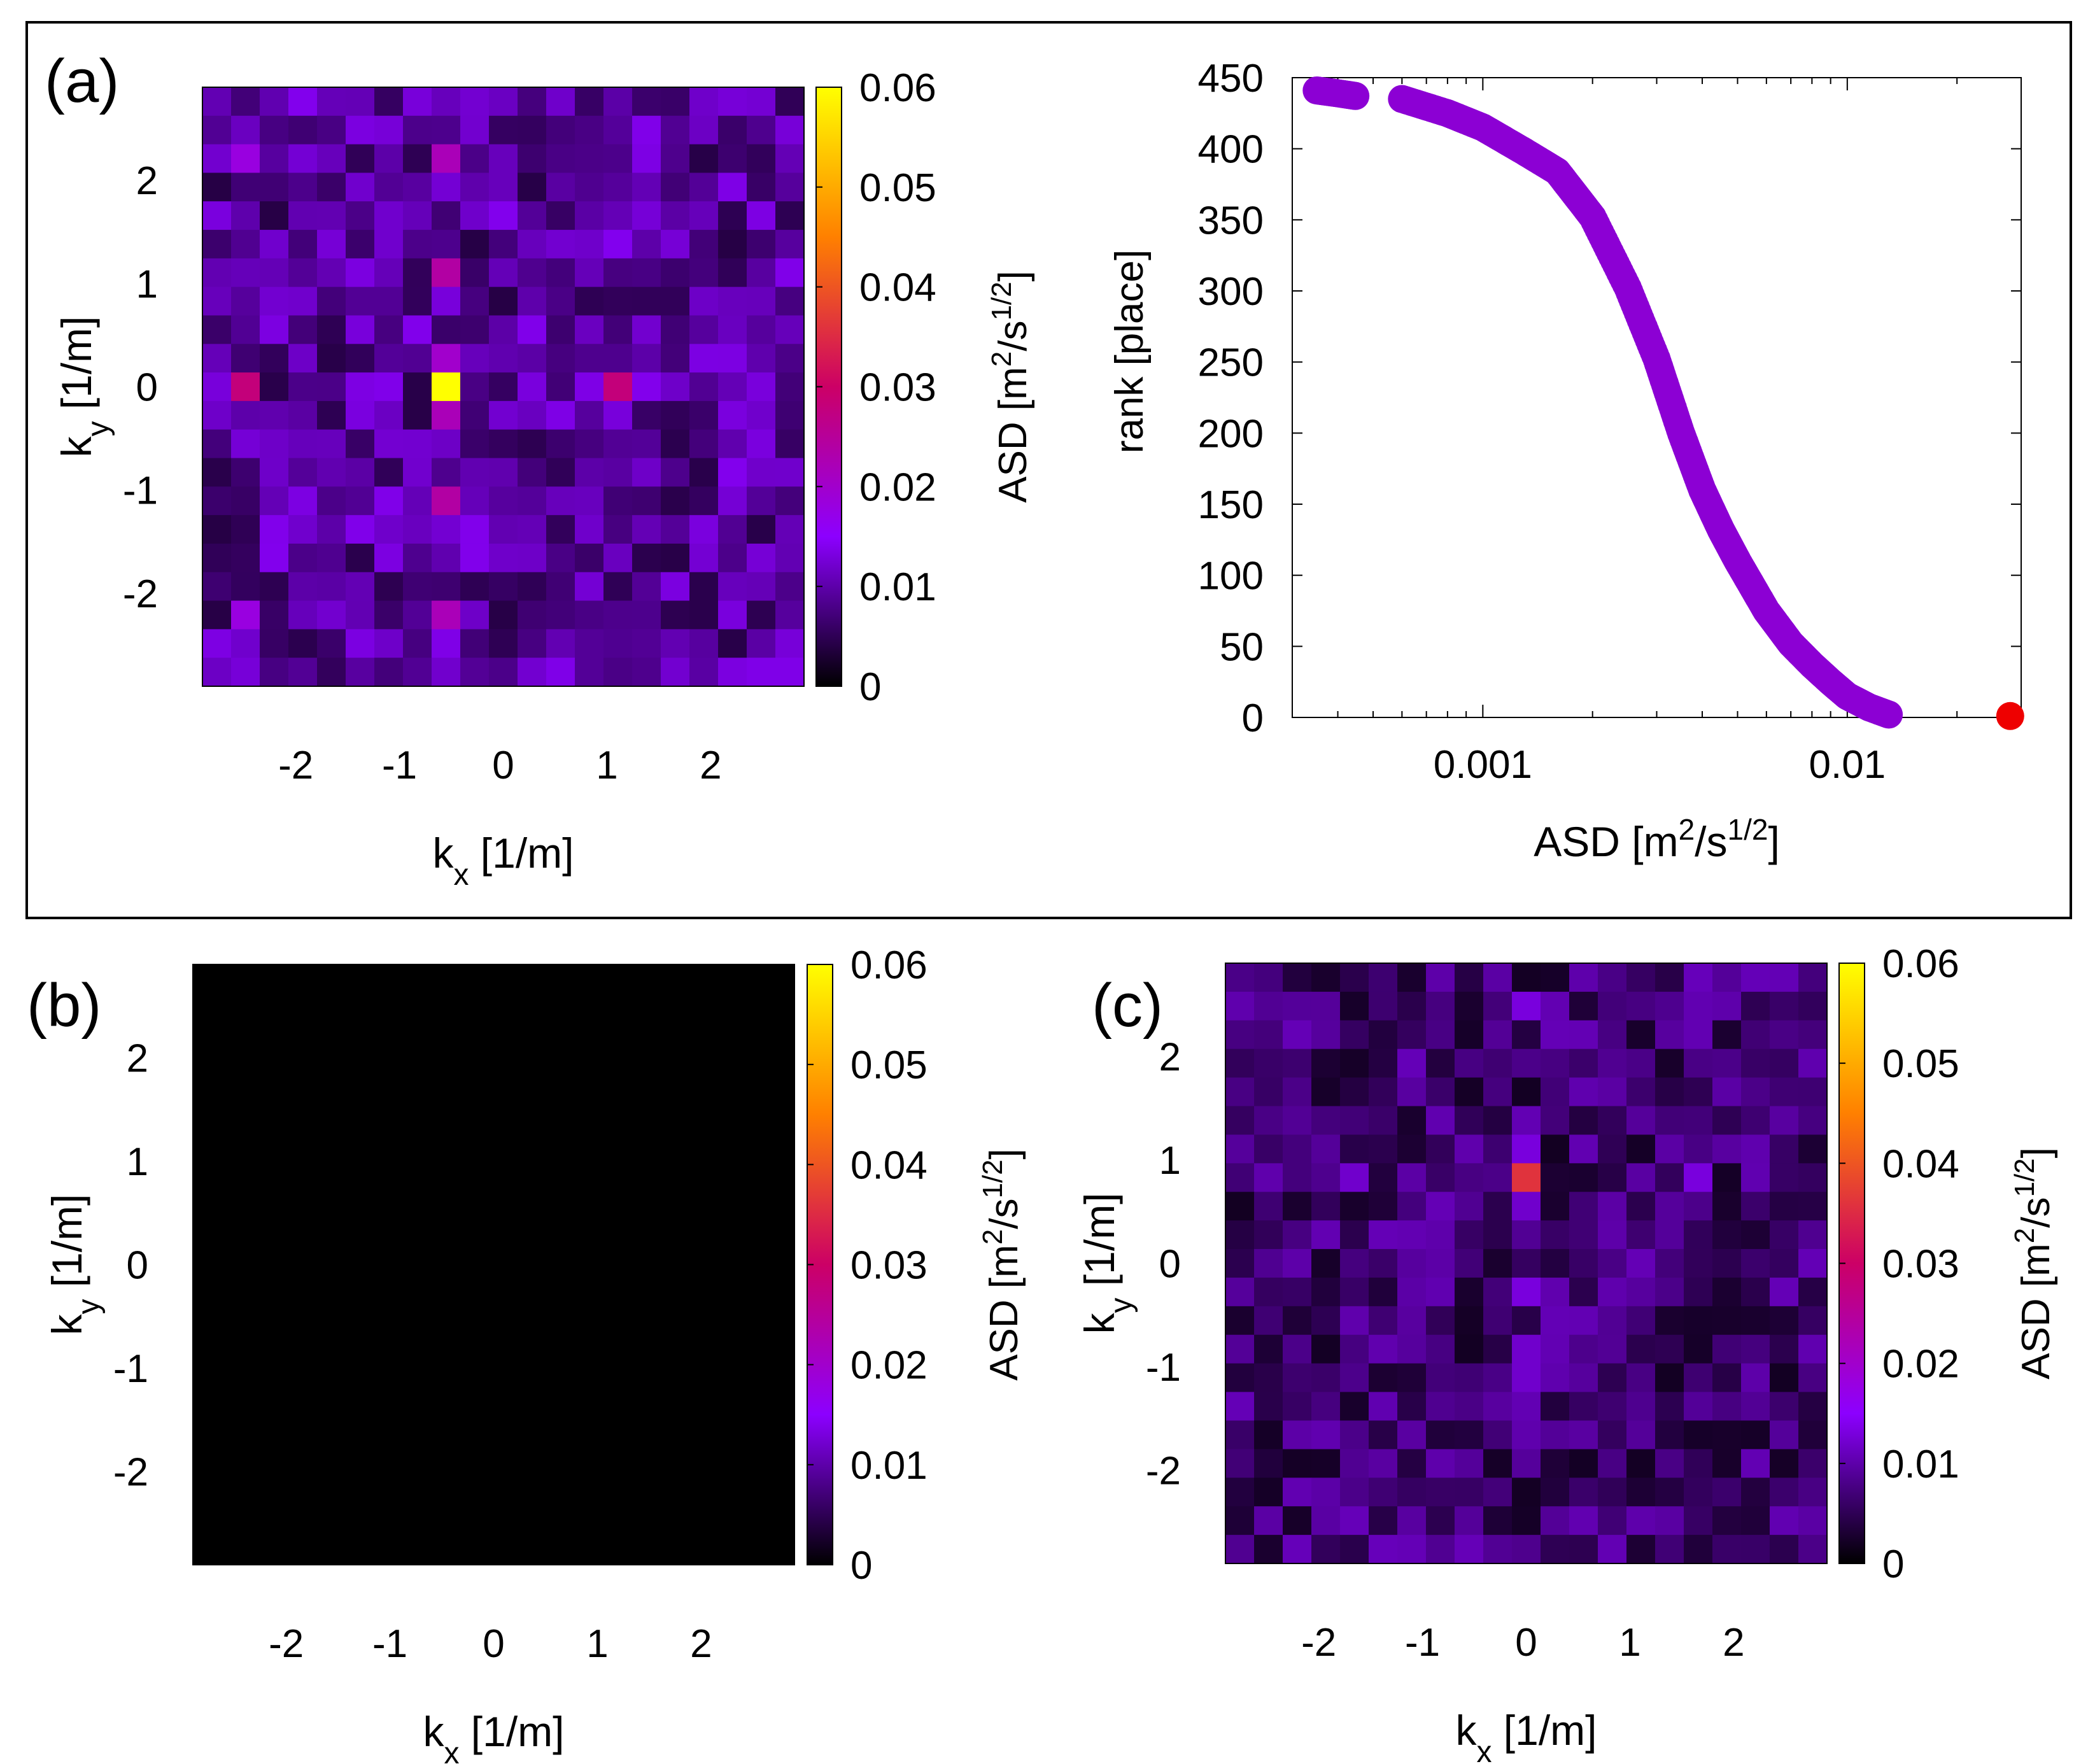 The width and height of the screenshot is (2095, 1764). I want to click on x-tick-label: 1, so click(1629, 1643).